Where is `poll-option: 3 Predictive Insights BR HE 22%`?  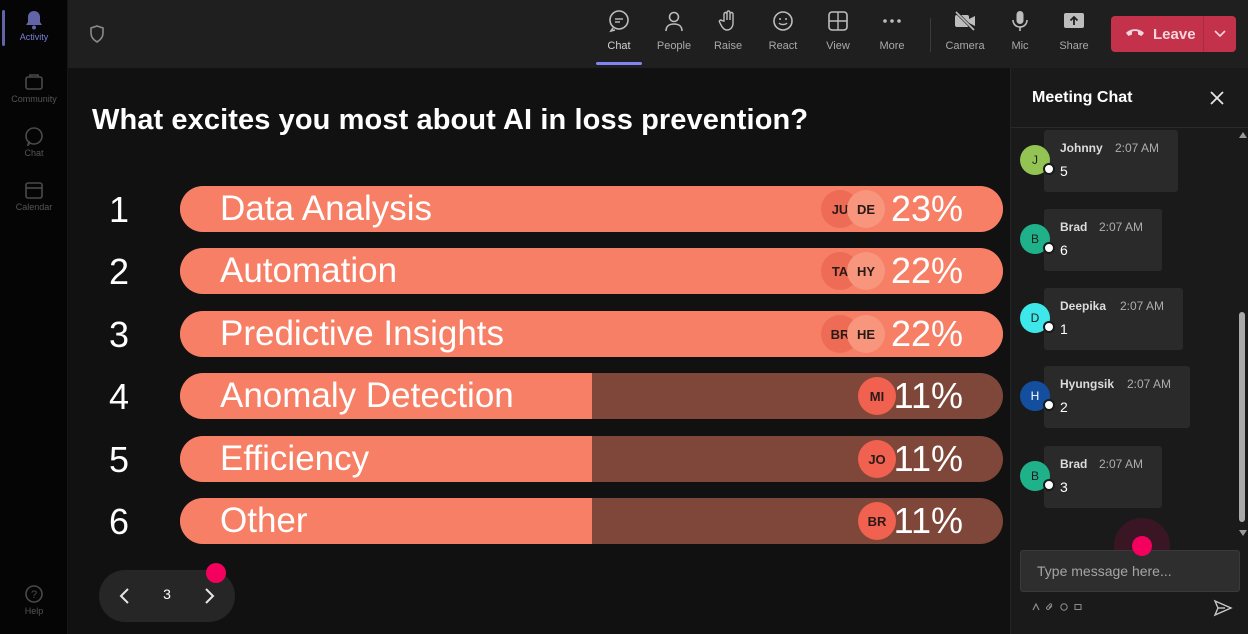 poll-option: 3 Predictive Insights BR HE 22% is located at coordinates (539, 335).